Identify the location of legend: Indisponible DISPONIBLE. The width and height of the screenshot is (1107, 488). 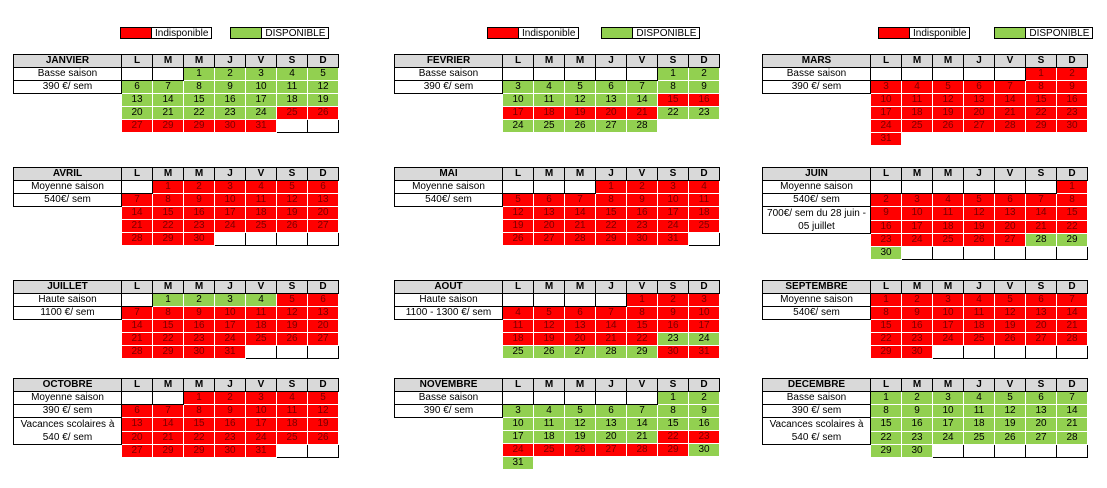
(225, 33).